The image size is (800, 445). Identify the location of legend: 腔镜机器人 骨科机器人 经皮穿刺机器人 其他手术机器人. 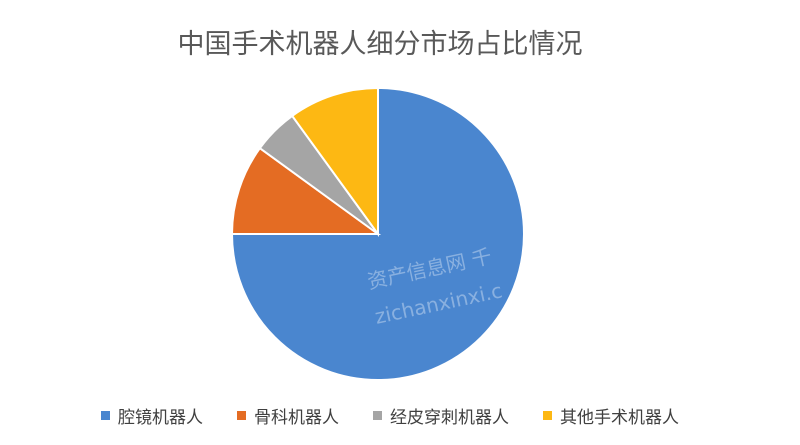
(390, 415).